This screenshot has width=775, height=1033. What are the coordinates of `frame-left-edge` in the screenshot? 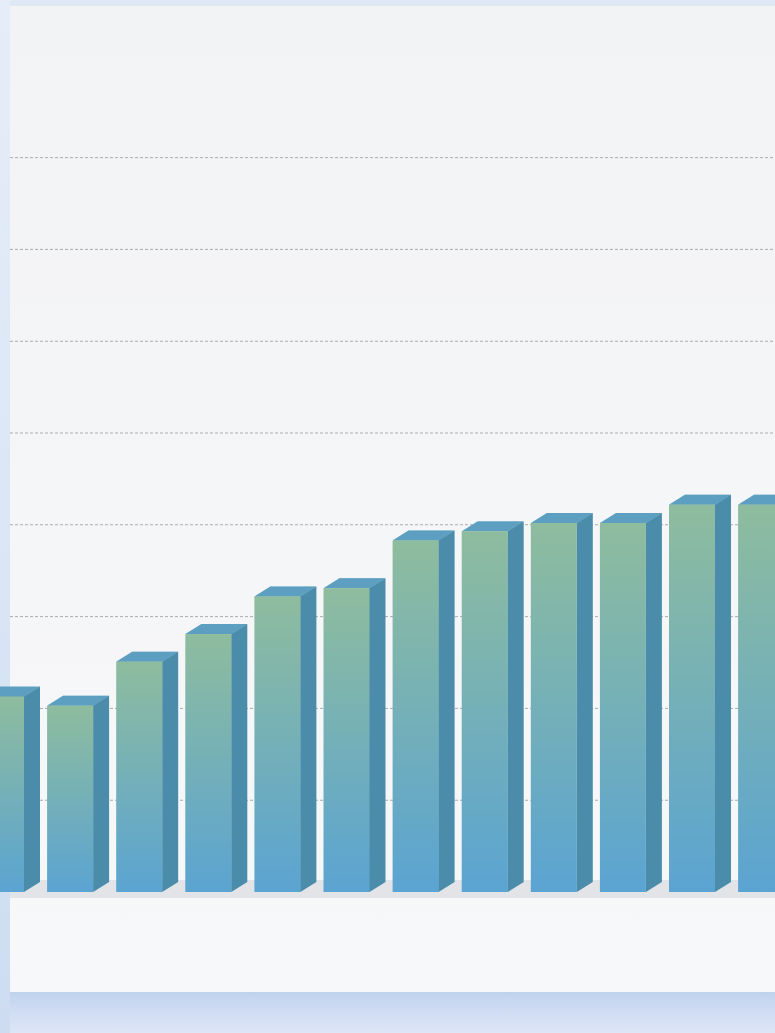 It's located at (5, 516).